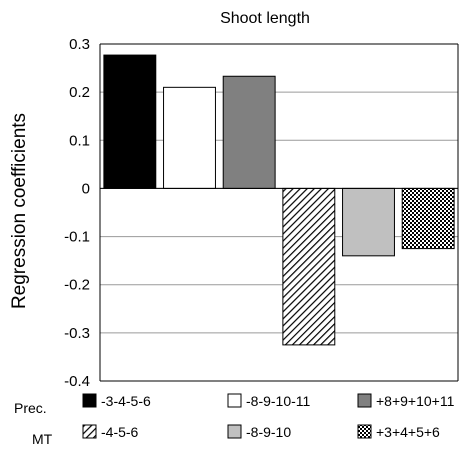  Describe the element at coordinates (86, 188) in the screenshot. I see `y-tick-label: 0` at that location.